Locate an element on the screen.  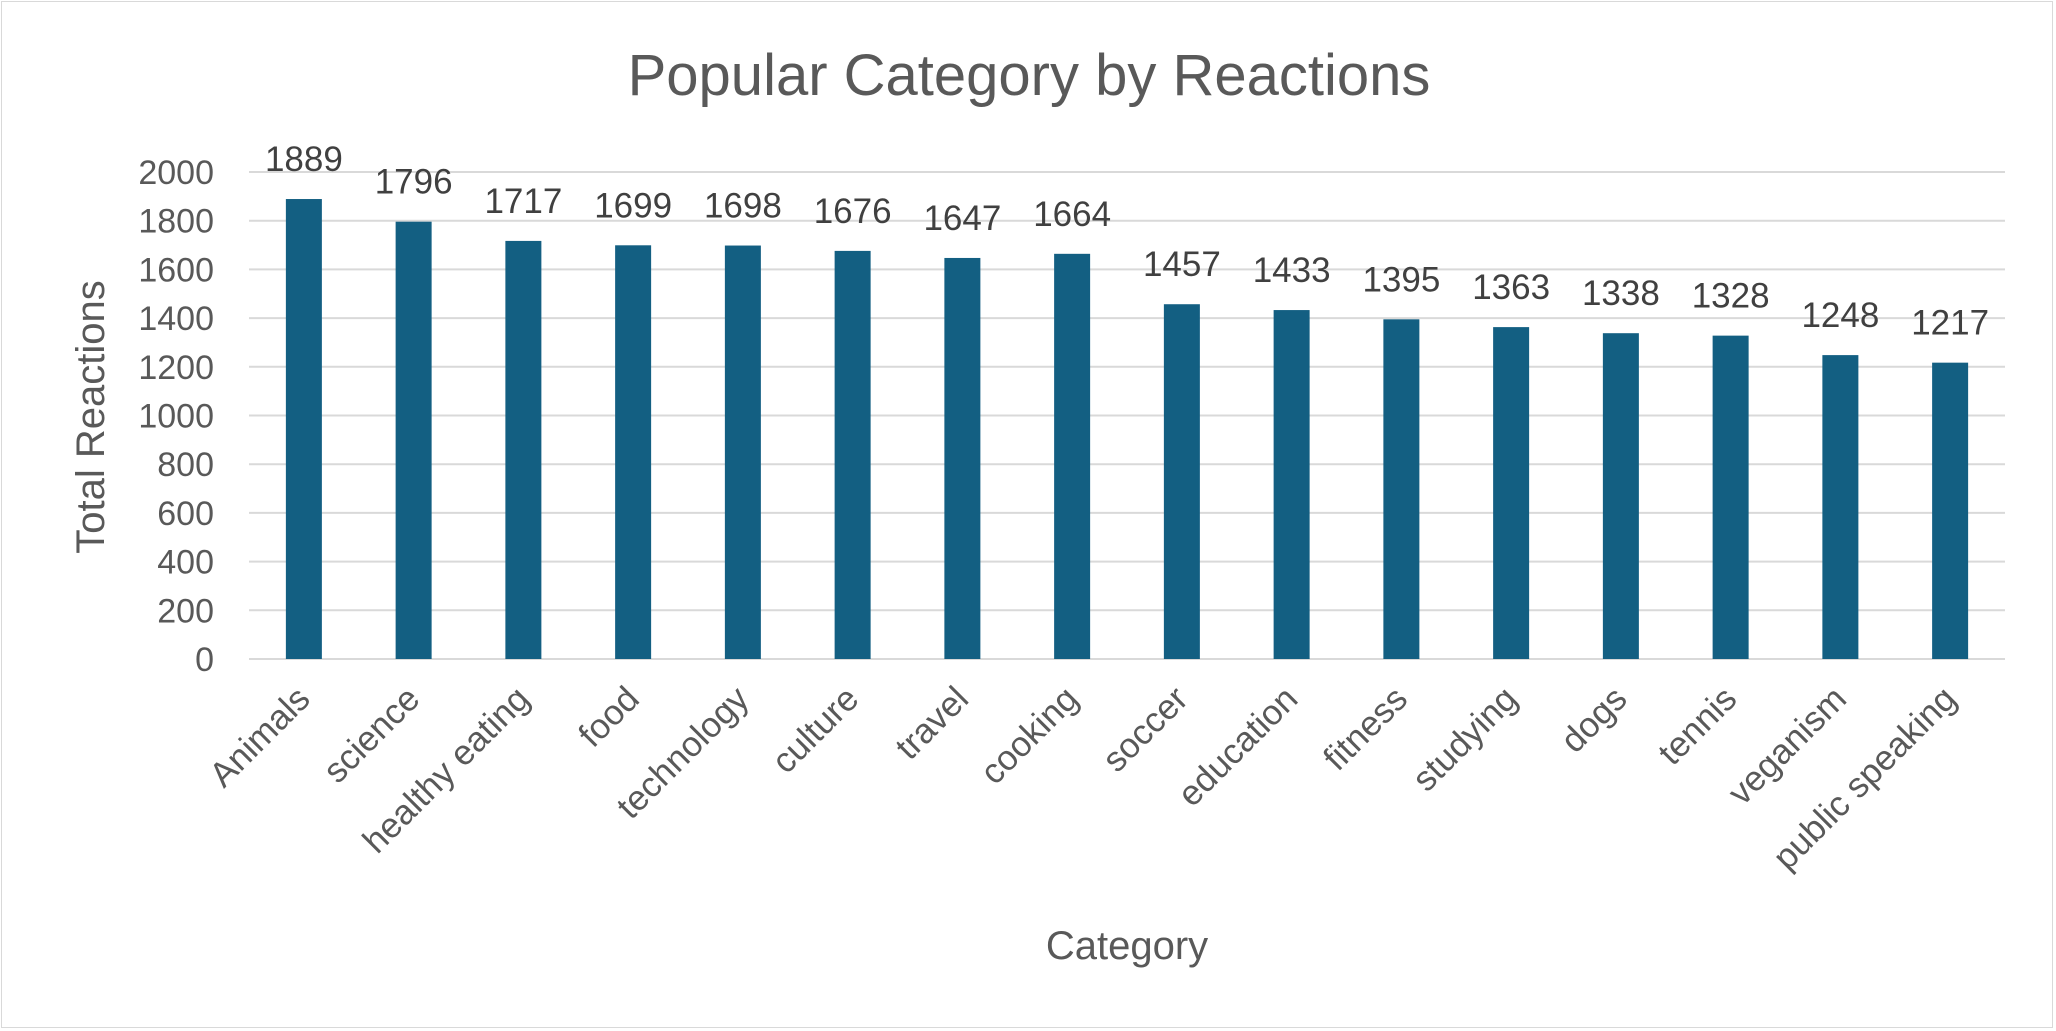
y-tick-label: 1800 is located at coordinates (176, 222).